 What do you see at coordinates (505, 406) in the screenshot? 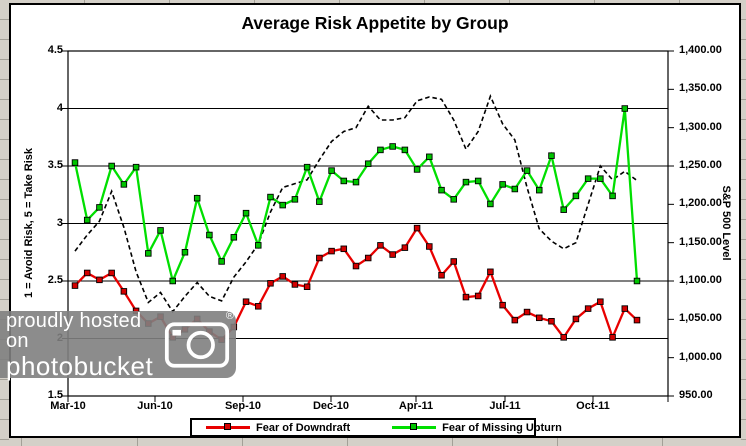
I see `x-axis-tick-label: Jul-11` at bounding box center [505, 406].